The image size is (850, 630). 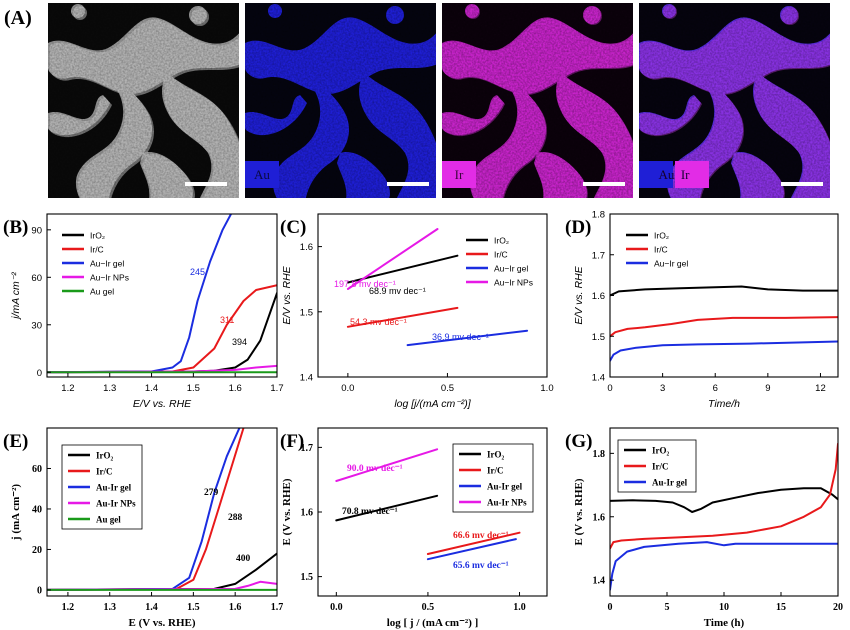 I want to click on ir-map-micrograph: Ir, so click(x=537, y=100).